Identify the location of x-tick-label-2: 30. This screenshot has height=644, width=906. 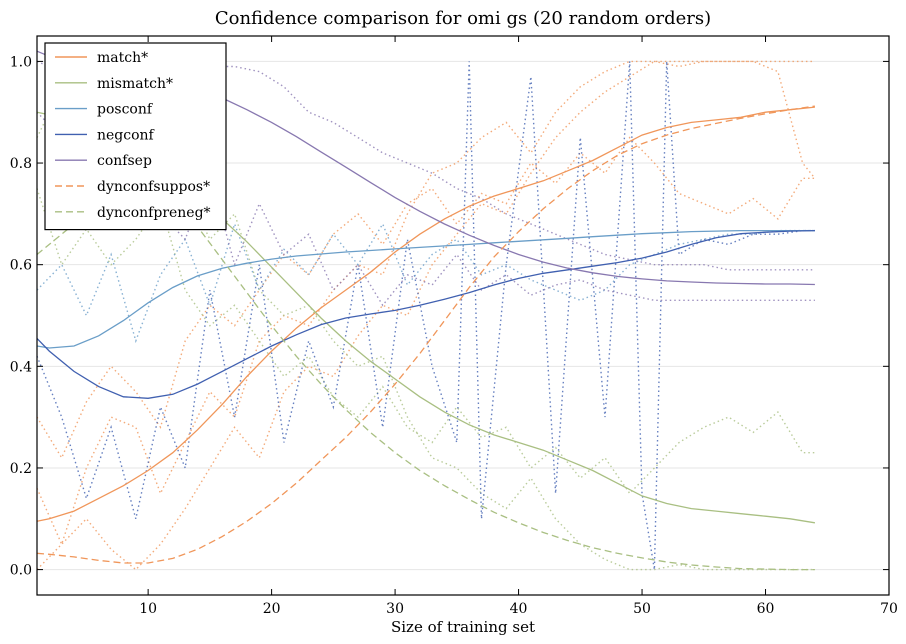
(395, 609).